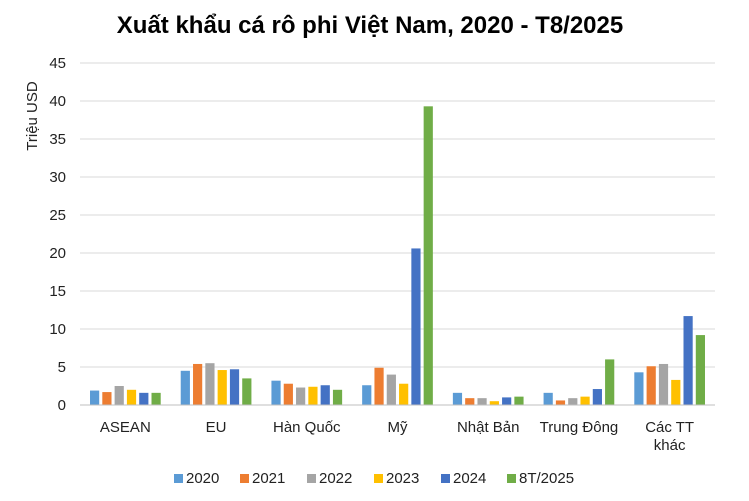 This screenshot has height=501, width=749. I want to click on y-tick-label: 35, so click(57, 139).